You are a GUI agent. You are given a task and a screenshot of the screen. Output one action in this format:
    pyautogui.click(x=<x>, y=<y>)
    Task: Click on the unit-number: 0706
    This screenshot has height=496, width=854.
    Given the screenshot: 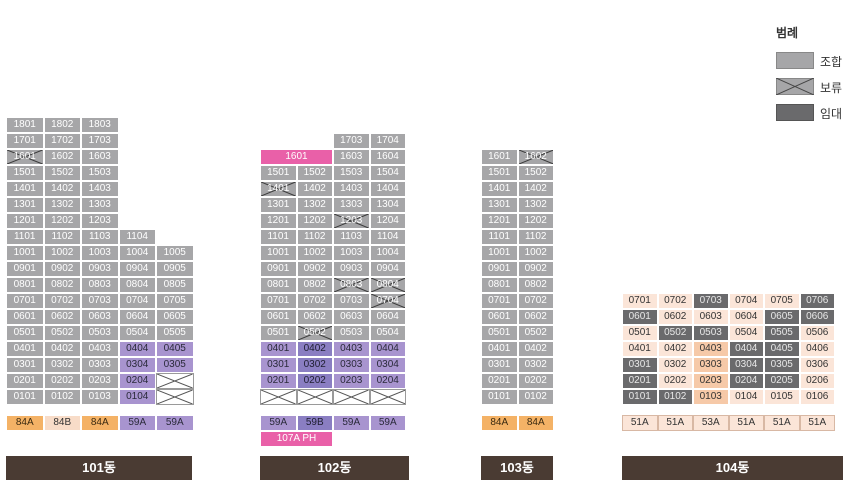 What is the action you would take?
    pyautogui.click(x=817, y=300)
    